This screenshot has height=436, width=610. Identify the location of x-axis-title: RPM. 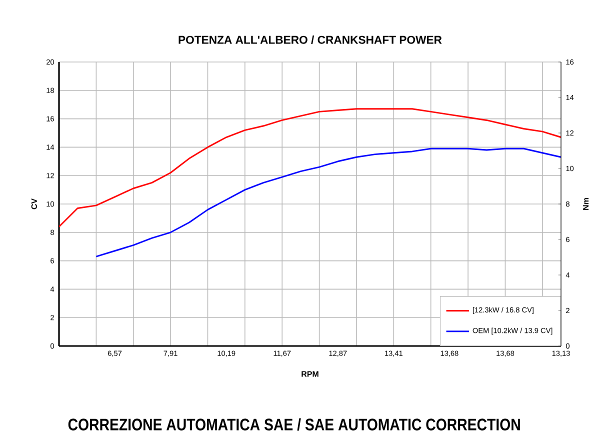
(310, 374).